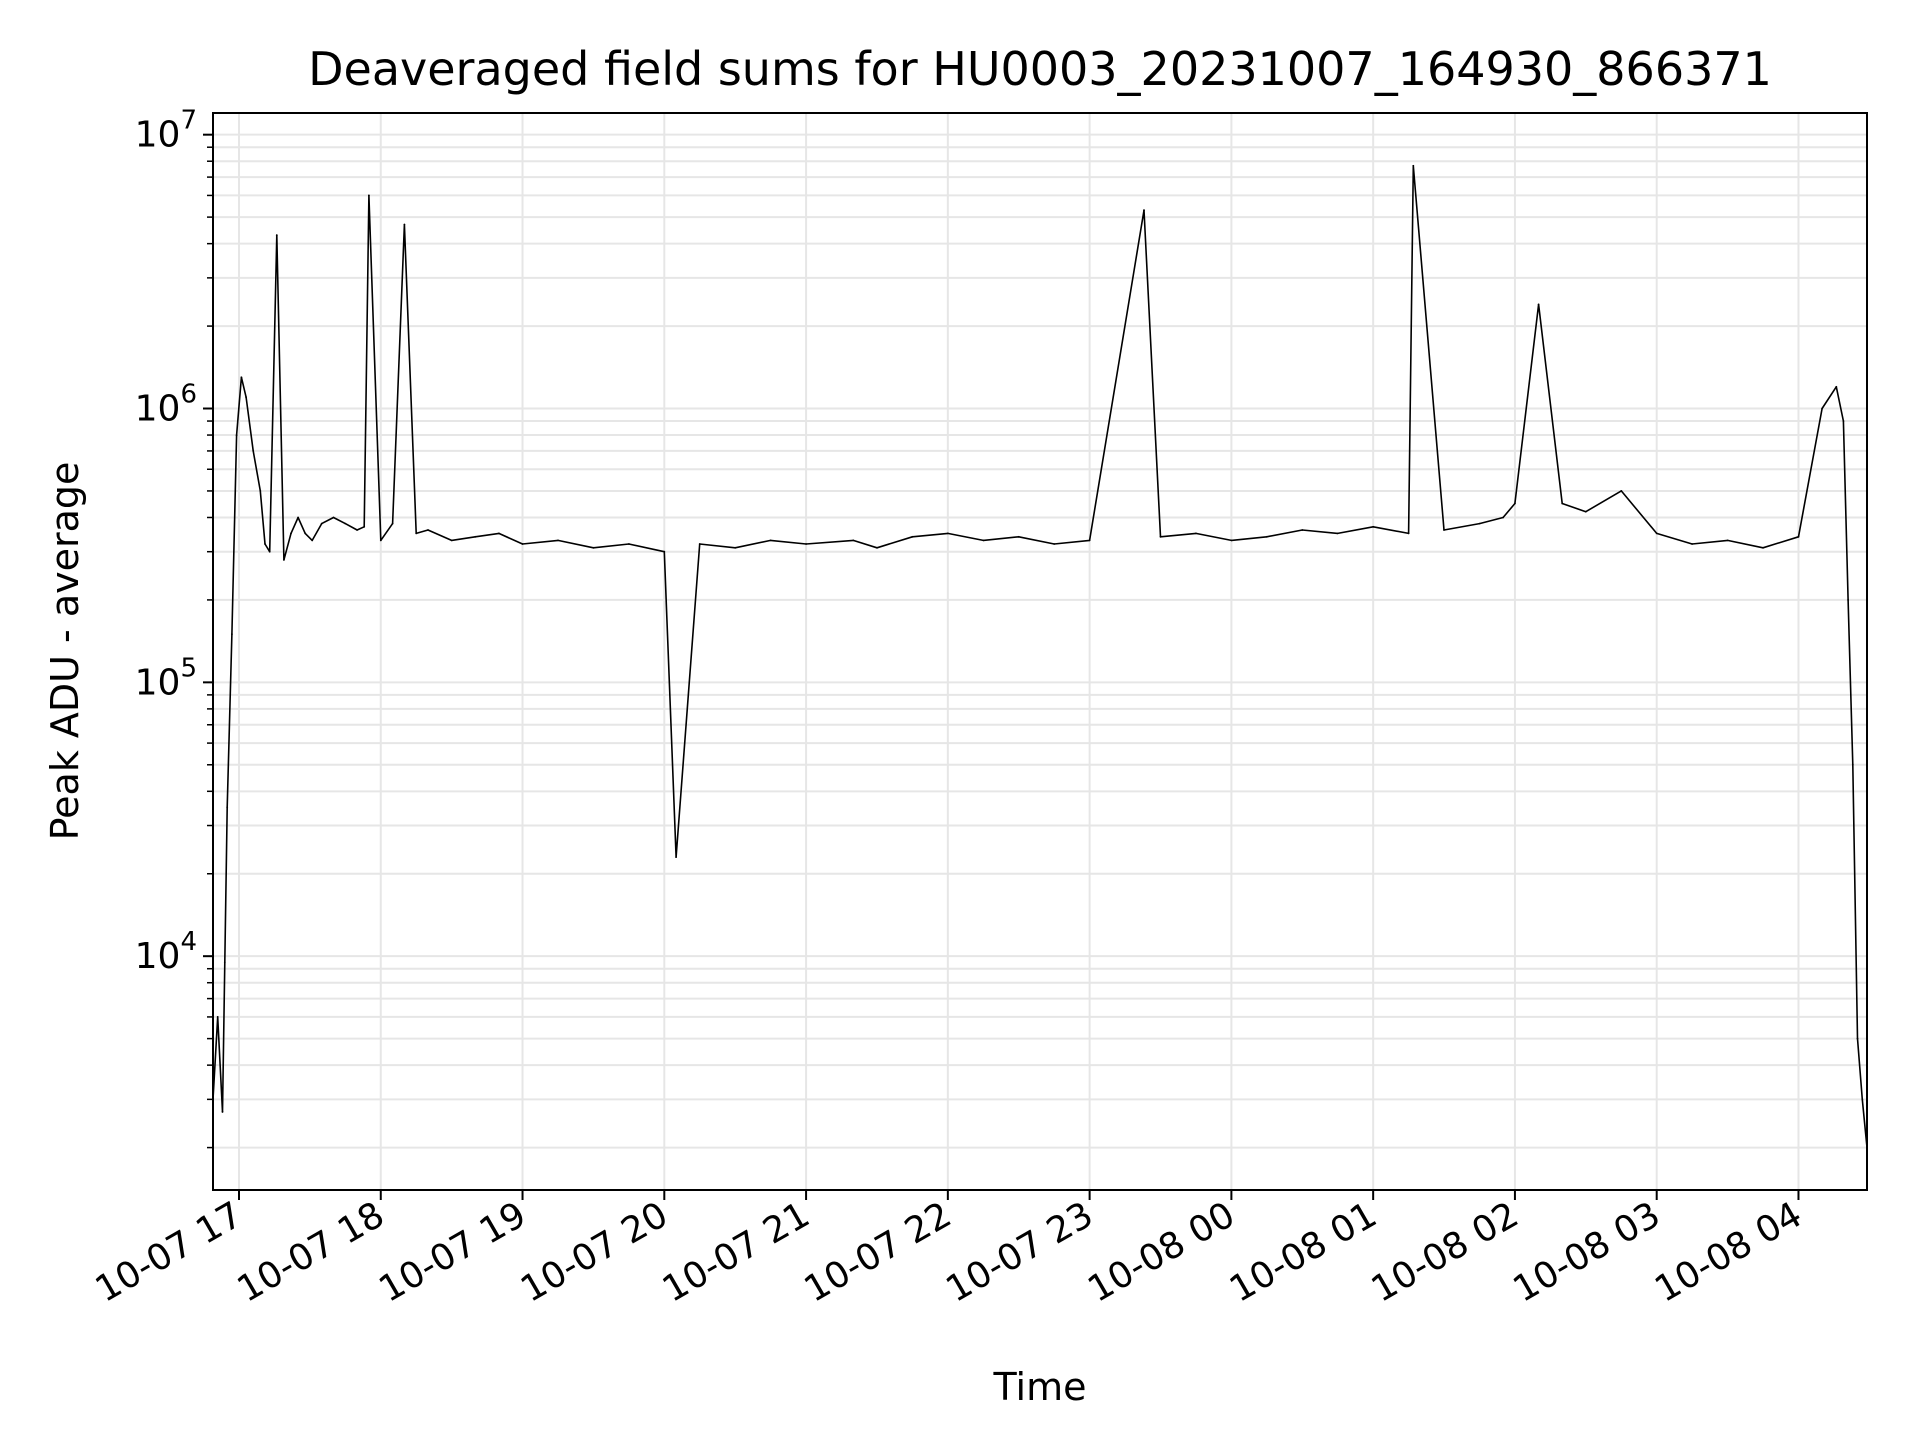  Describe the element at coordinates (166, 952) in the screenshot. I see `y-tick-label: 10⁴` at that location.